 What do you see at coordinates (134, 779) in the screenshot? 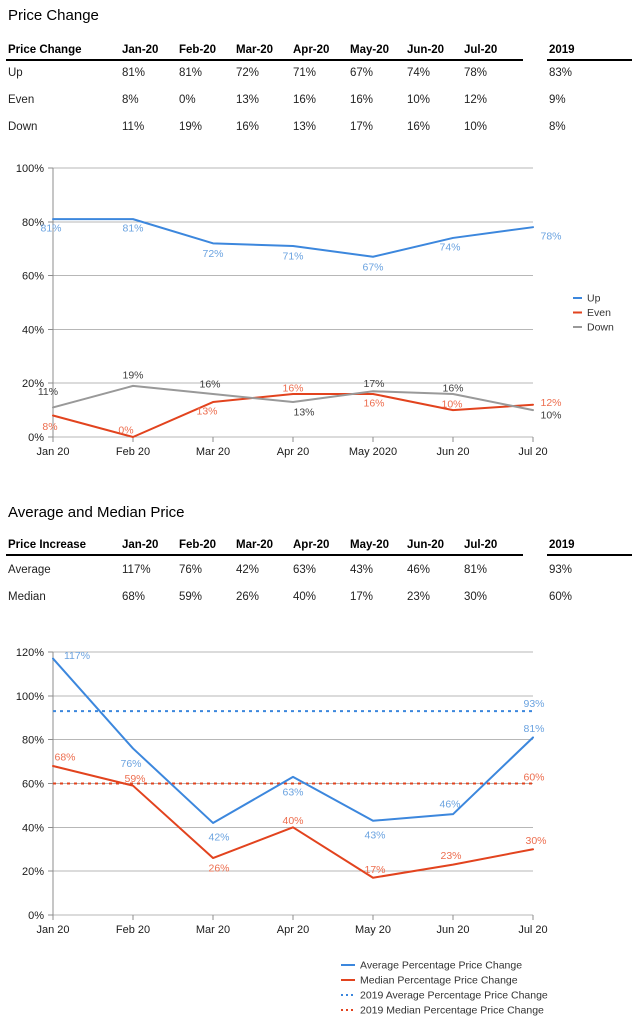
I see `svg-text: 59%` at bounding box center [134, 779].